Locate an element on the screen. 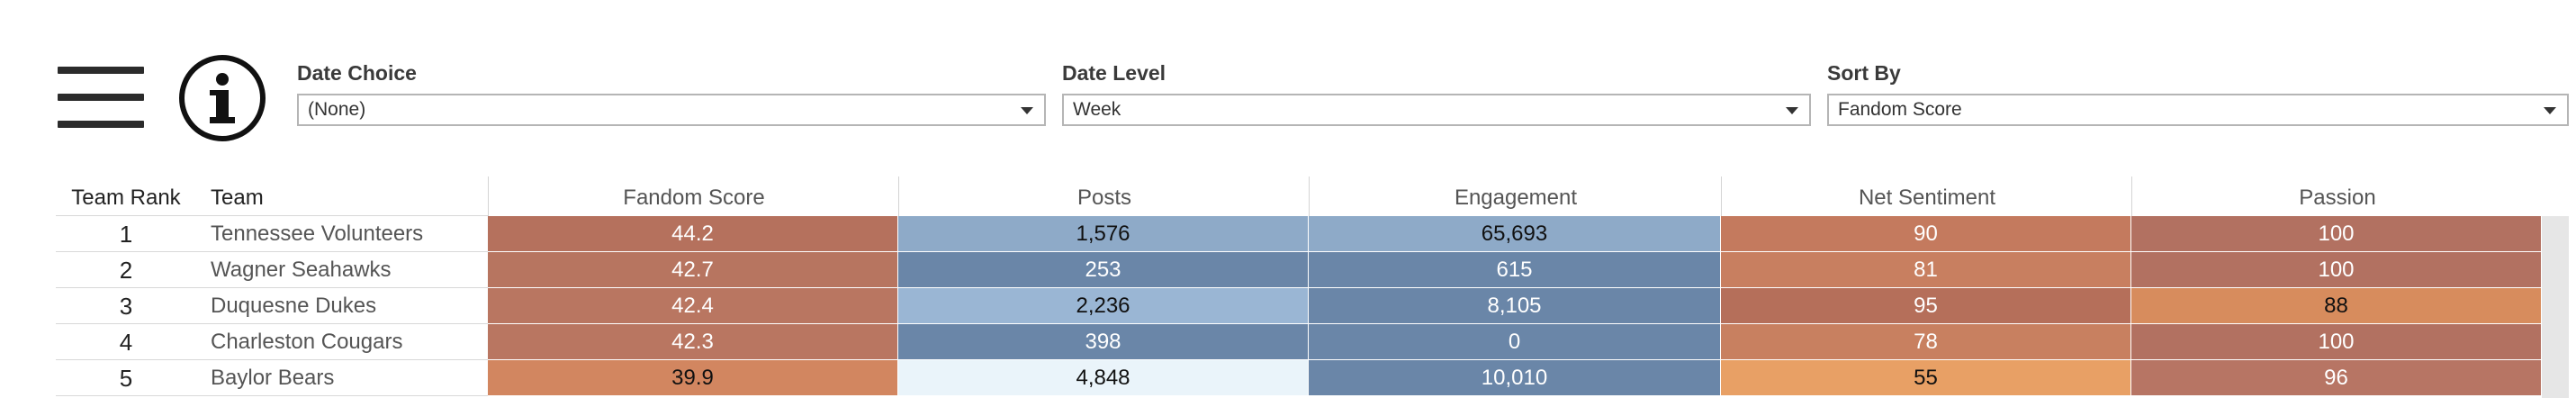  fandom-score-cell: 42.7 is located at coordinates (693, 270).